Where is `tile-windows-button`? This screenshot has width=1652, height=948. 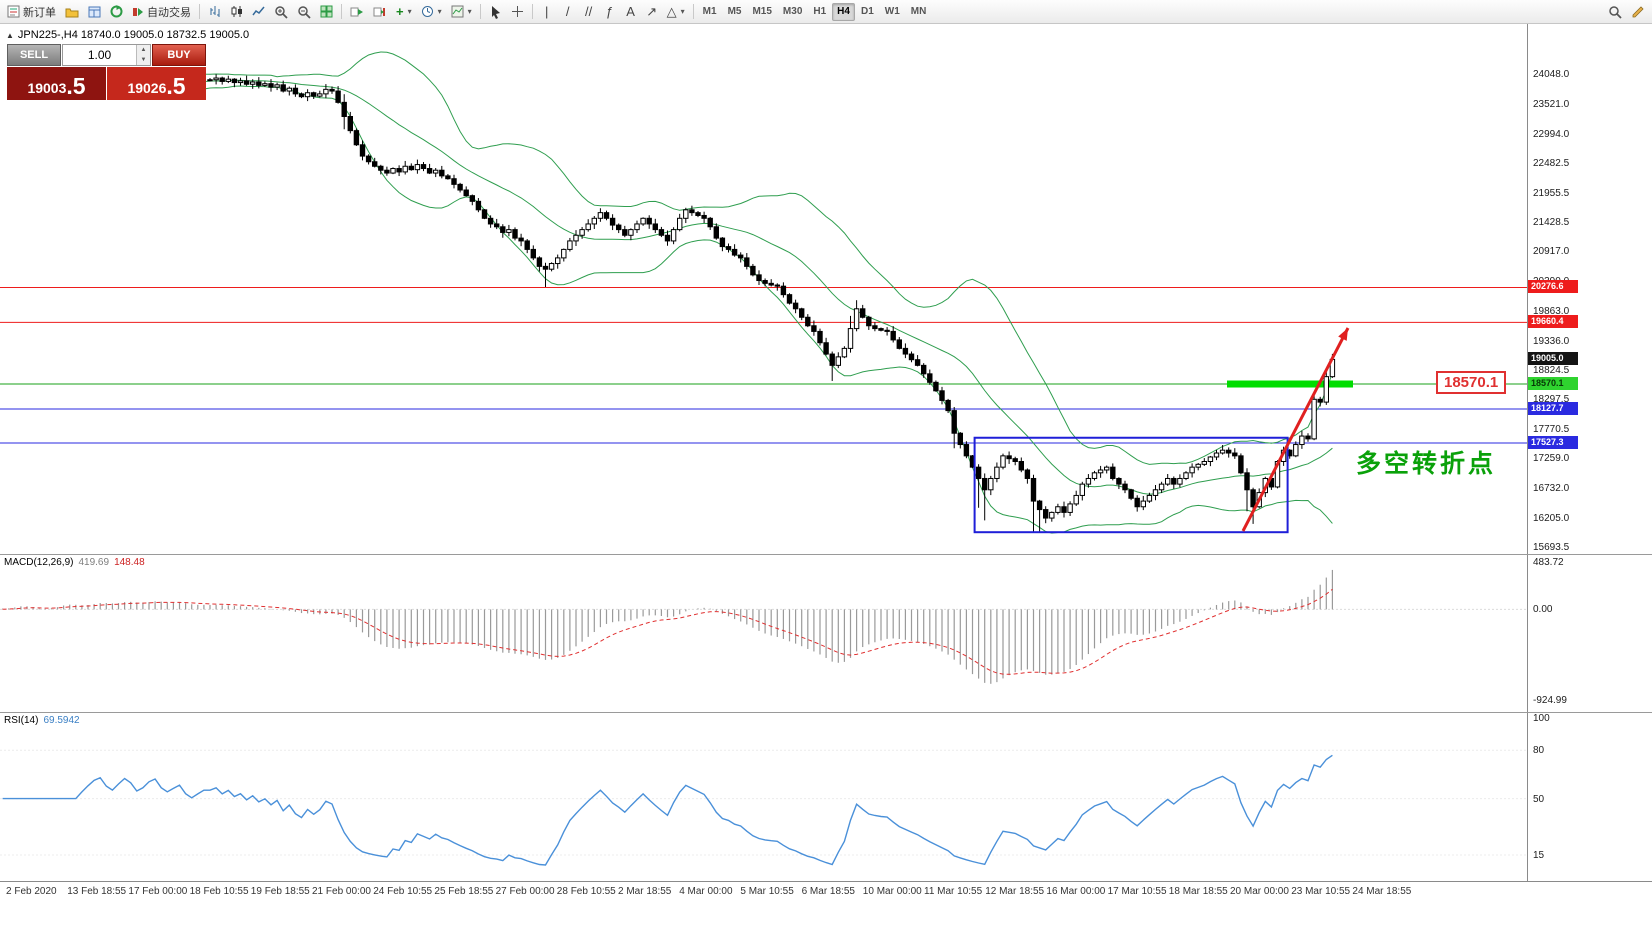
tile-windows-button is located at coordinates (326, 12).